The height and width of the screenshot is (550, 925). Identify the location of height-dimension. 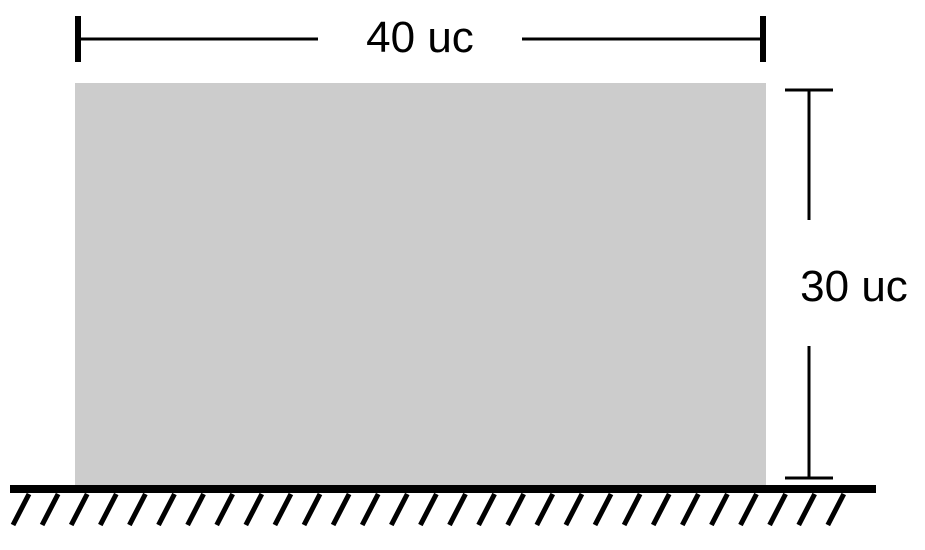
(809, 284).